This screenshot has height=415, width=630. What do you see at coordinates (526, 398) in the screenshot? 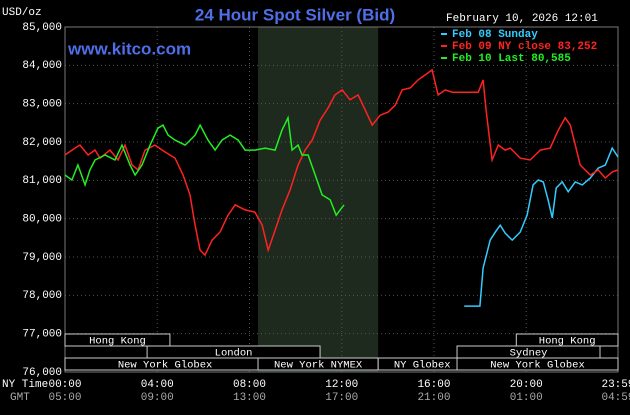
I see `x2-tick-label: 01:00` at bounding box center [526, 398].